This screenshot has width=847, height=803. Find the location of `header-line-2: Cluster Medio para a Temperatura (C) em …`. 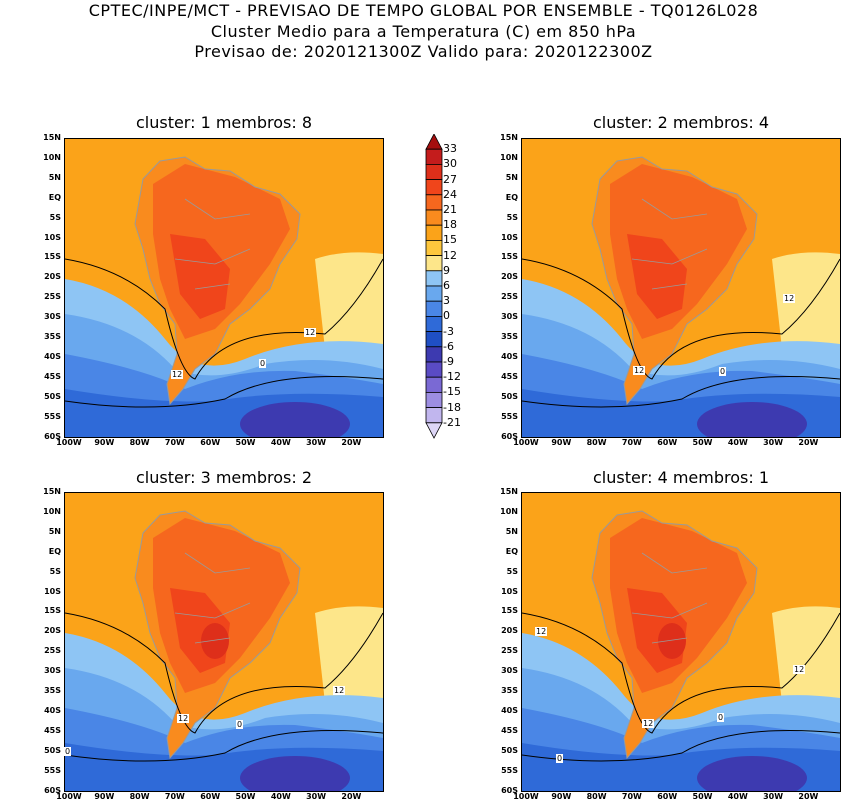

header-line-2: Cluster Medio para a Temperatura (C) em … is located at coordinates (423, 31).